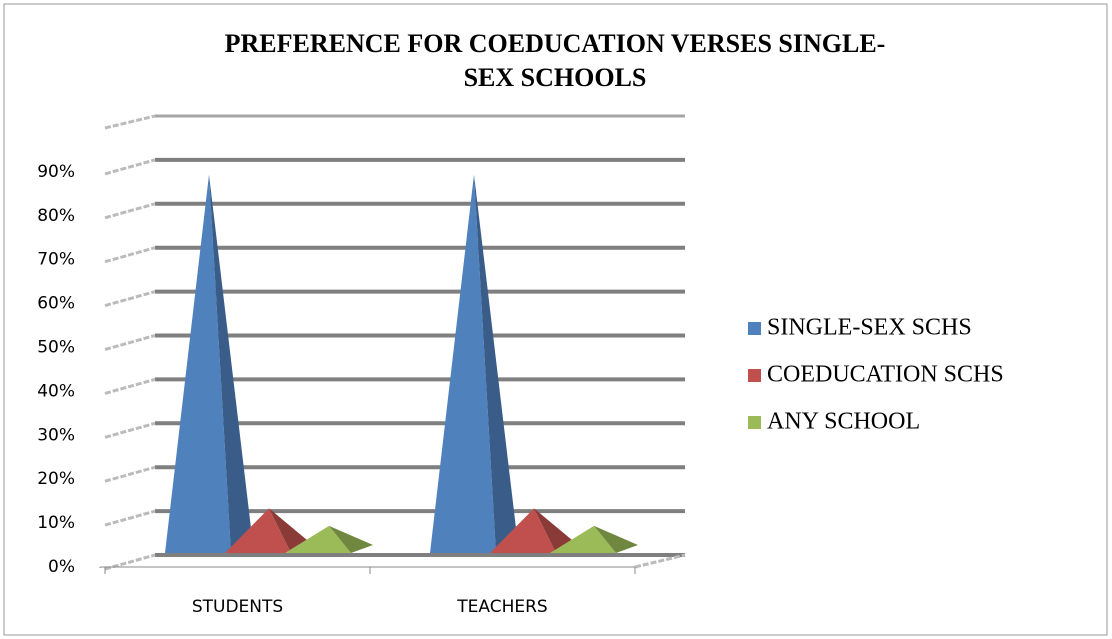 The width and height of the screenshot is (1112, 639). I want to click on legend-label: SINGLE-SEX SCHS, so click(869, 328).